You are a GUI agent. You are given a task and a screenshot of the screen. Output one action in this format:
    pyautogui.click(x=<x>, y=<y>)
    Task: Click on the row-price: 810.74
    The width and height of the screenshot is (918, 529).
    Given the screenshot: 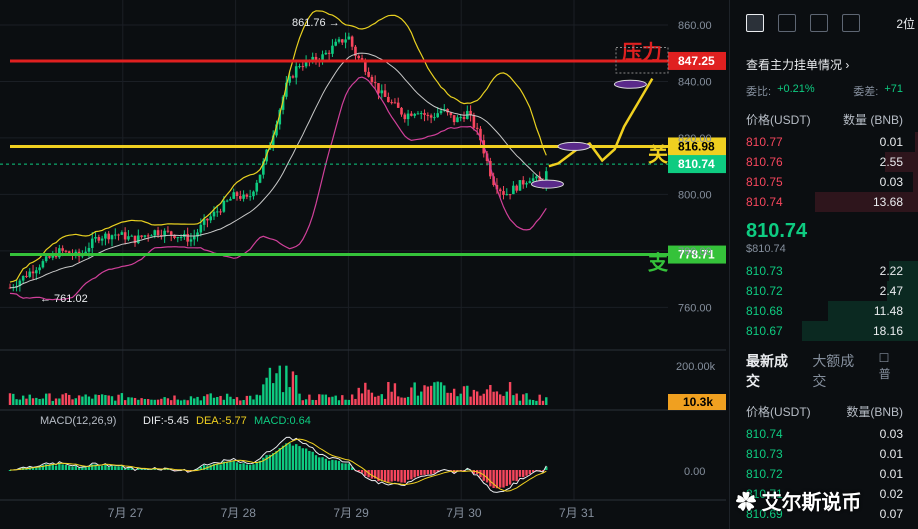 What is the action you would take?
    pyautogui.click(x=764, y=434)
    